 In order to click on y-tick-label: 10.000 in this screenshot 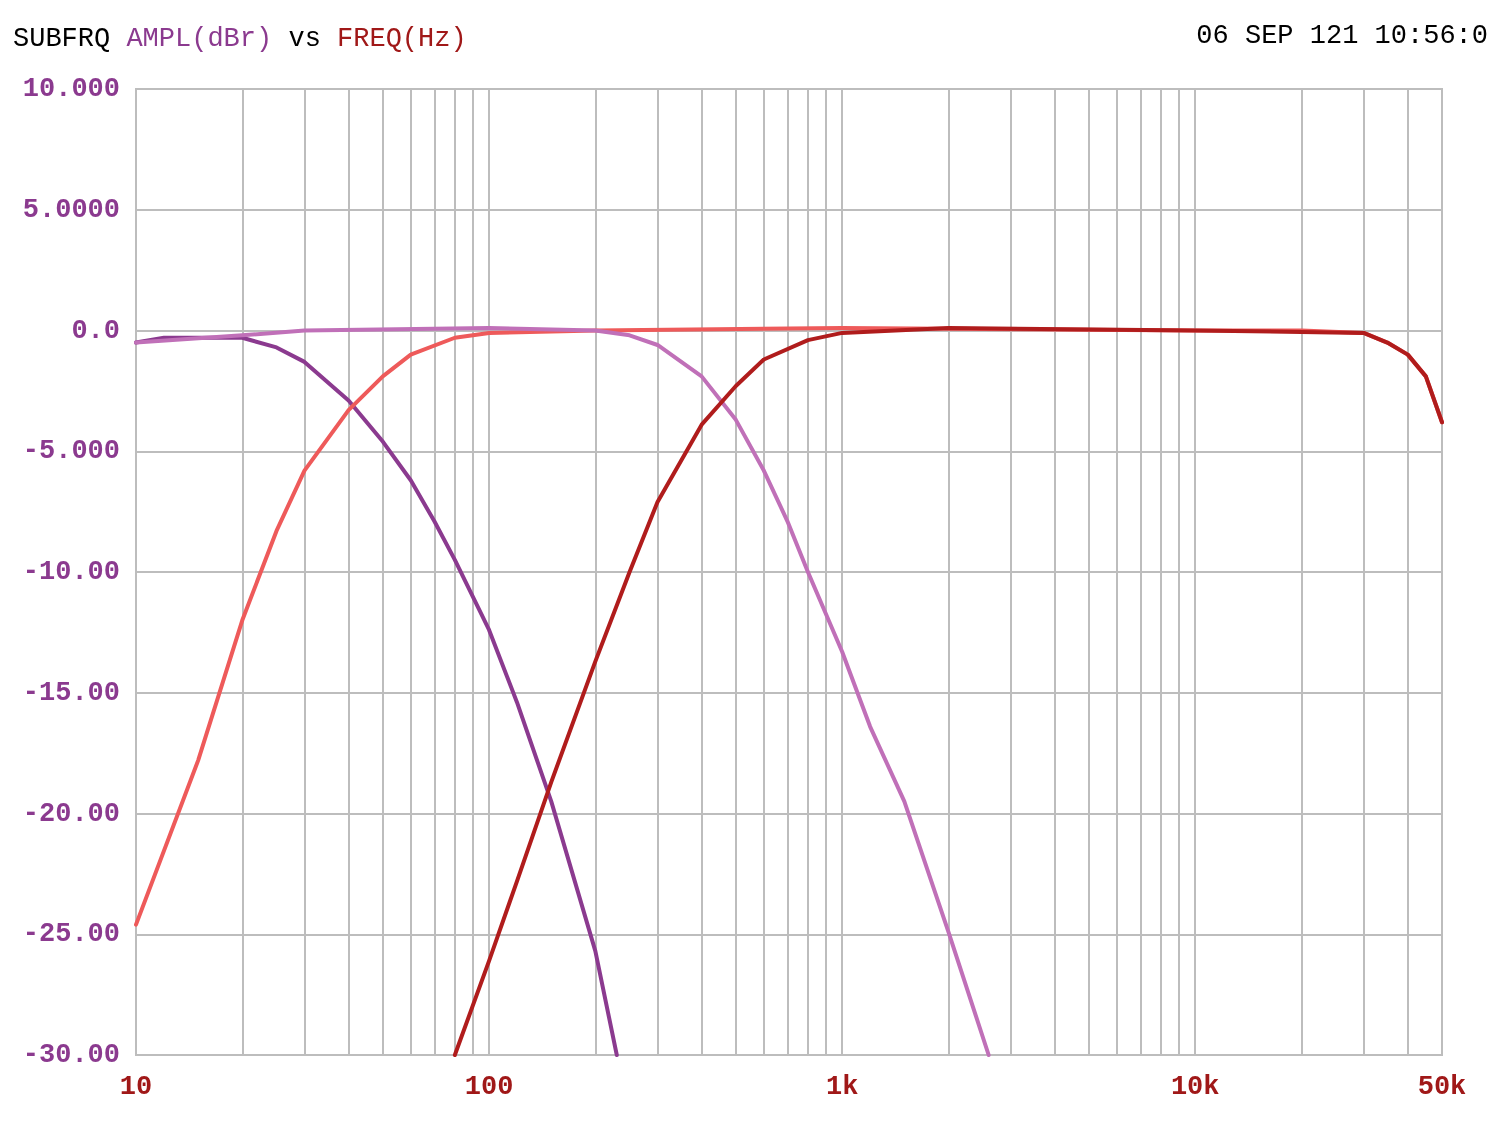, I will do `click(71, 89)`.